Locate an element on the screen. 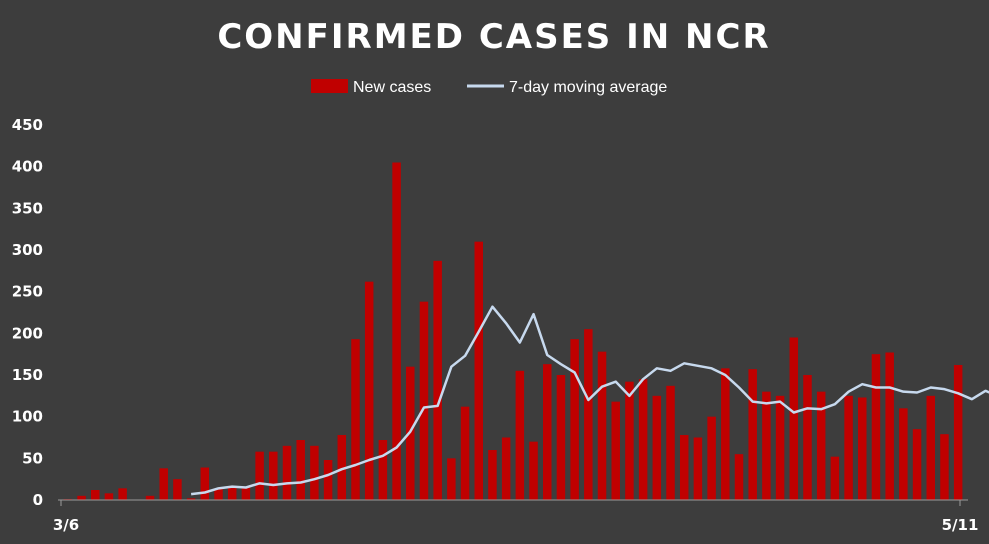  x-tick-label-end: 5/11 is located at coordinates (960, 525).